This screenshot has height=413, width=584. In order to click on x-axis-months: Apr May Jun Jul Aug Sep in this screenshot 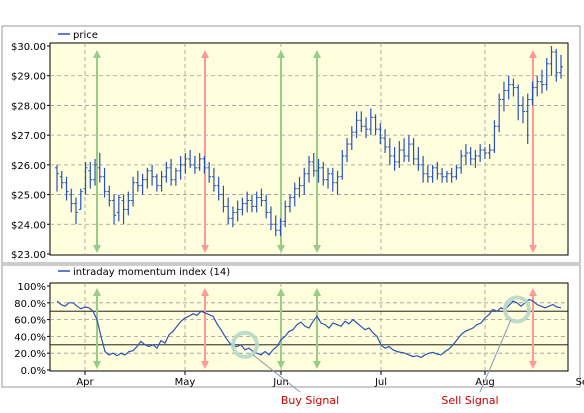, I will do `click(330, 379)`.